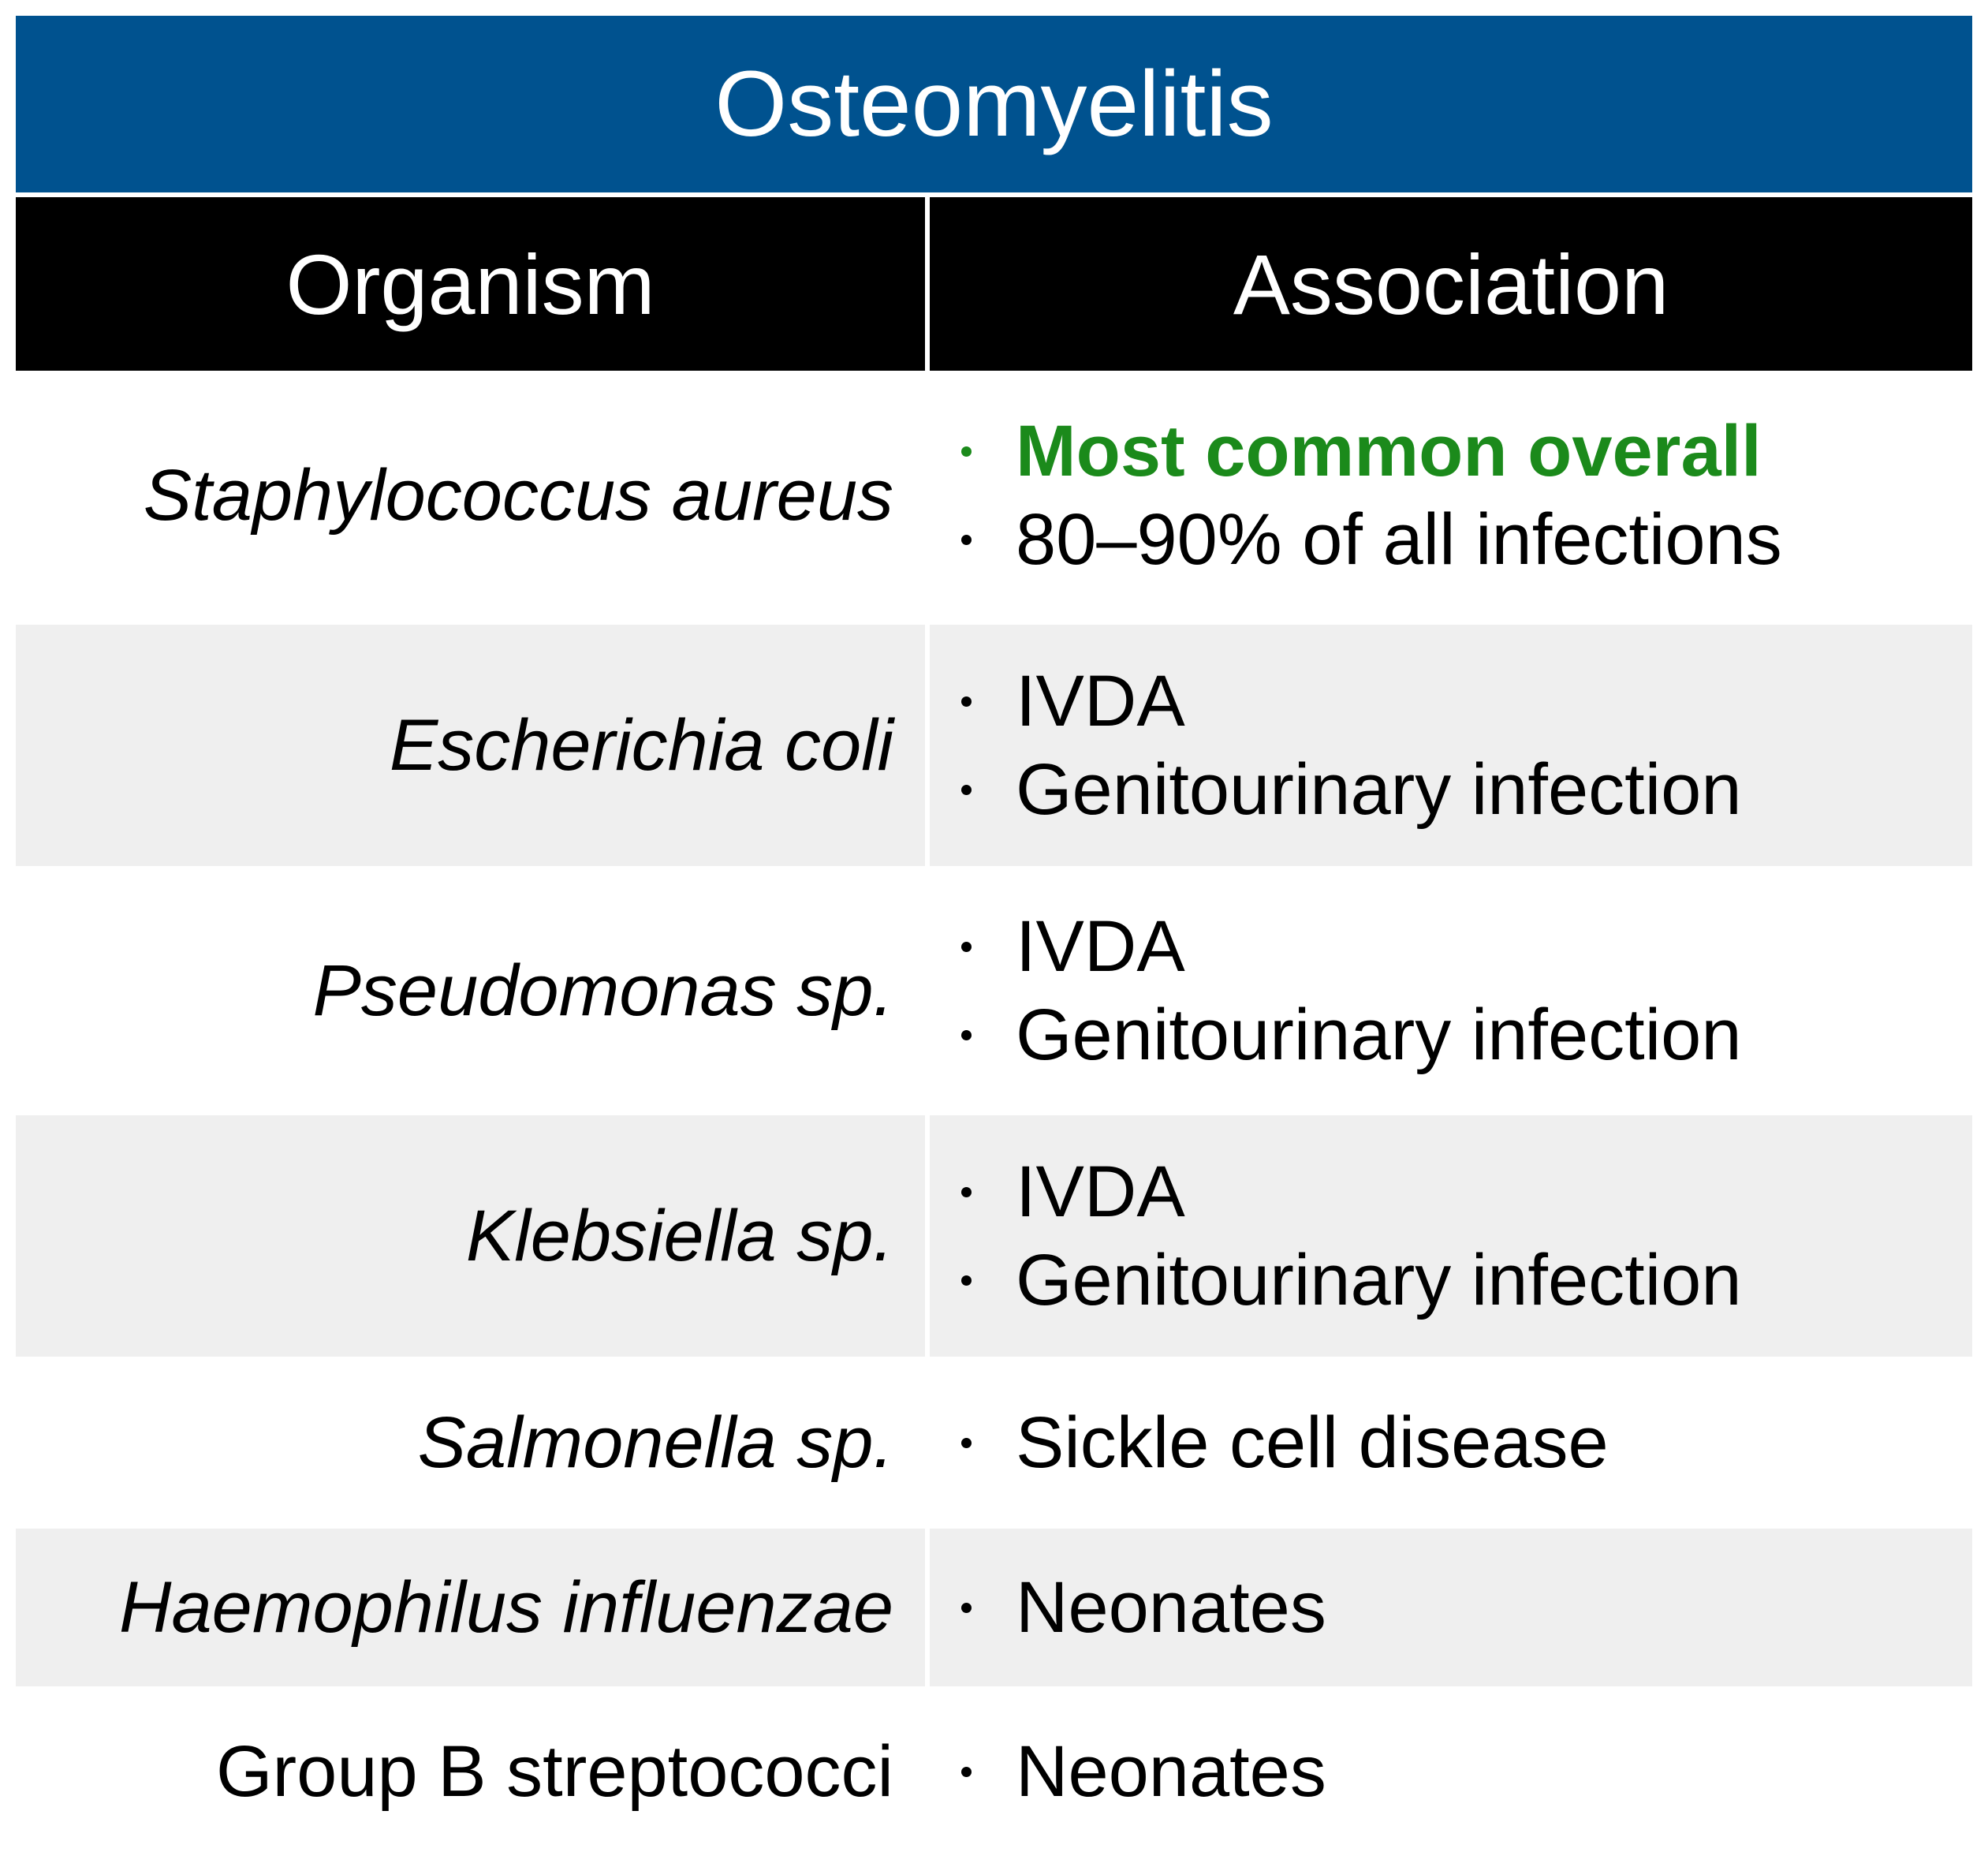  I want to click on table-row: Group B streptococci Neonates, so click(994, 1771).